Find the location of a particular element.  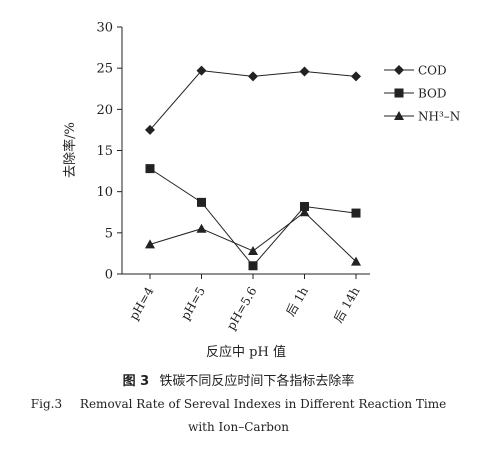

y-tick-label: 15 is located at coordinates (104, 151).